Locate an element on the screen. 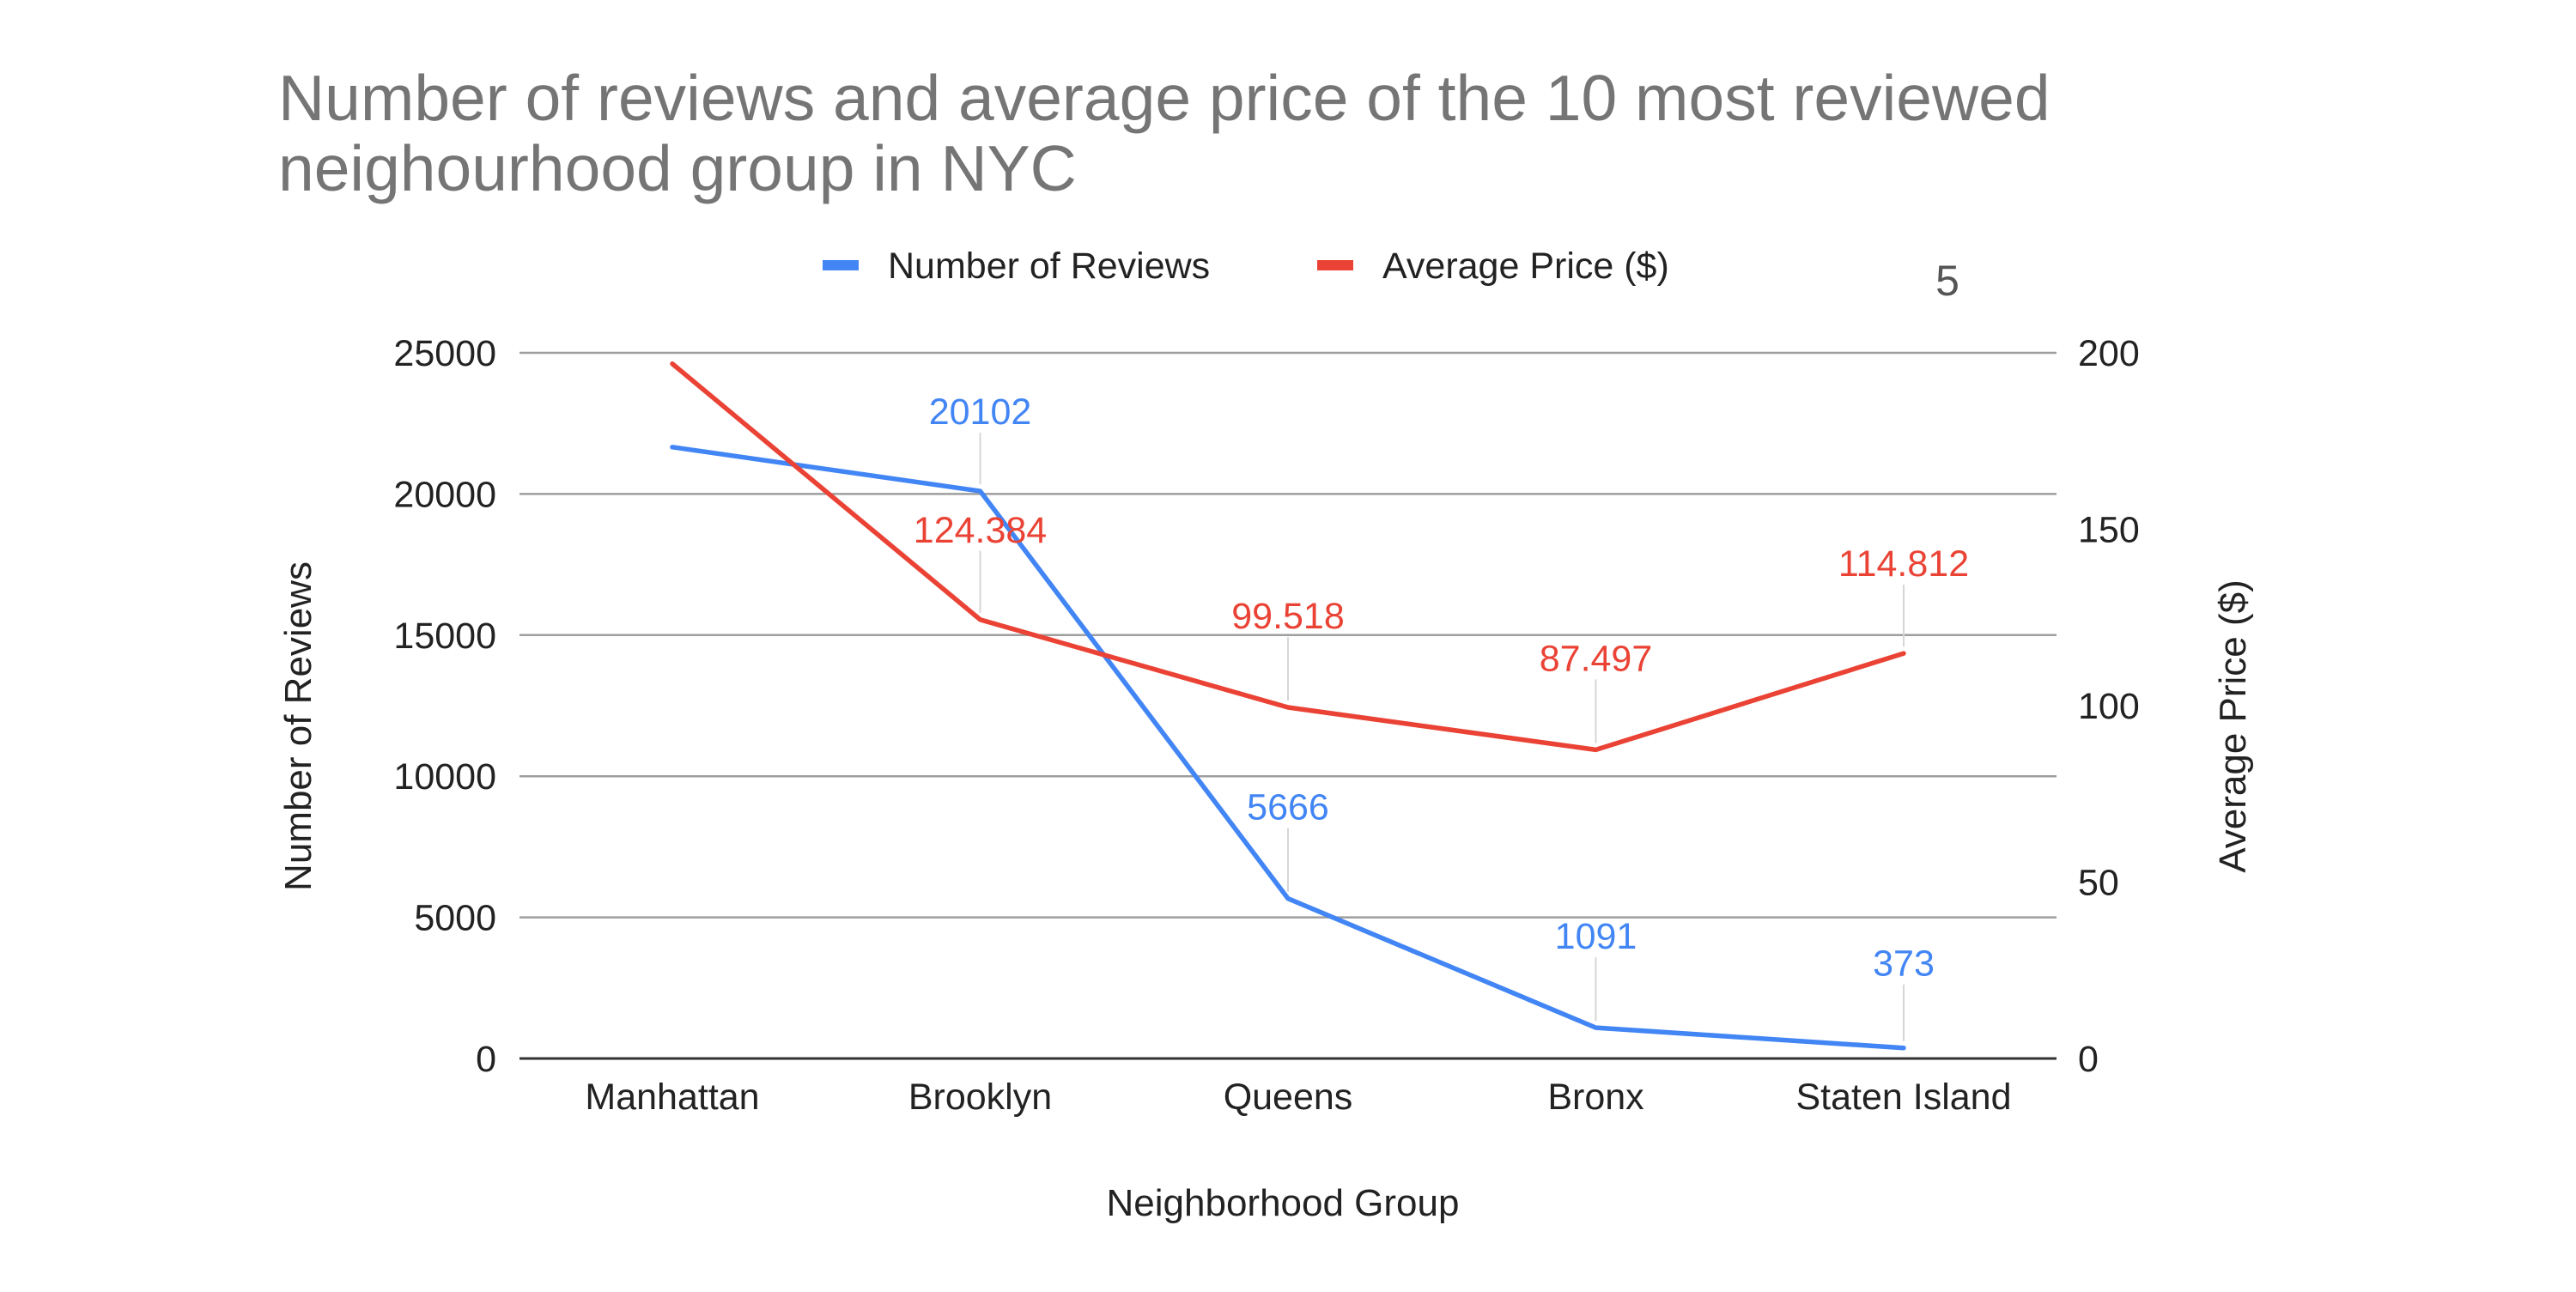  x-tick-label: Brooklyn is located at coordinates (980, 1097).